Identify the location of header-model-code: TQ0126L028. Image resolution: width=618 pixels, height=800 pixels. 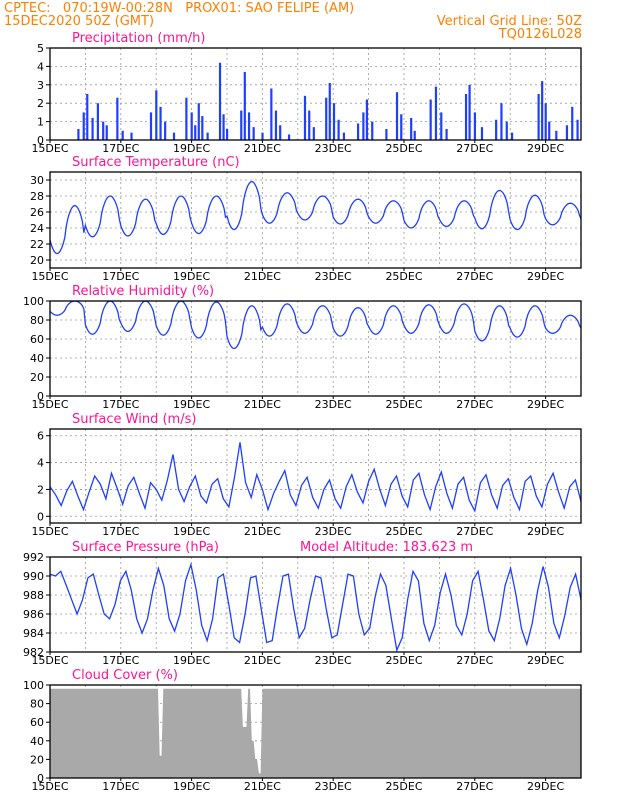
(540, 34).